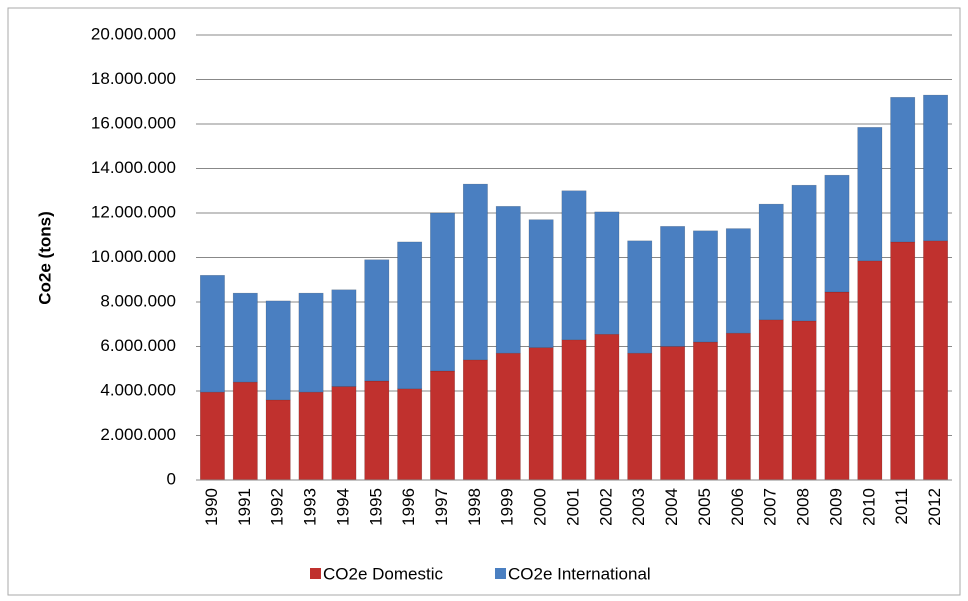 This screenshot has height=601, width=968. What do you see at coordinates (133, 122) in the screenshot?
I see `y-tick-label: 16.000.000` at bounding box center [133, 122].